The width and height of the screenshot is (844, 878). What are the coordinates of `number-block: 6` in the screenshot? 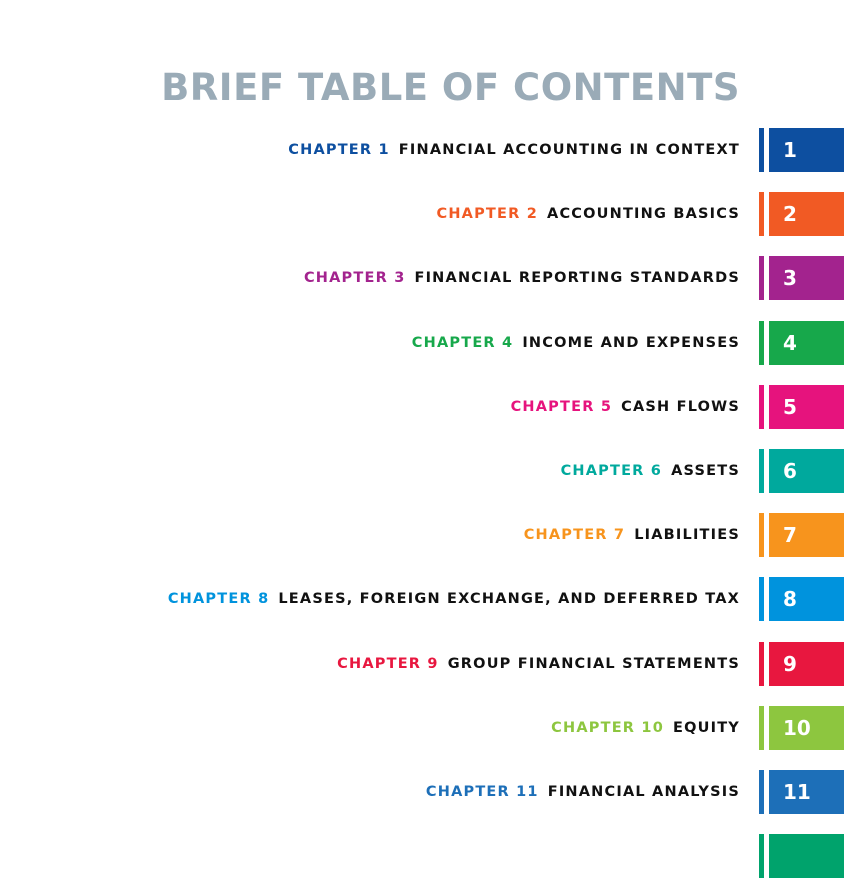 It's located at (806, 471).